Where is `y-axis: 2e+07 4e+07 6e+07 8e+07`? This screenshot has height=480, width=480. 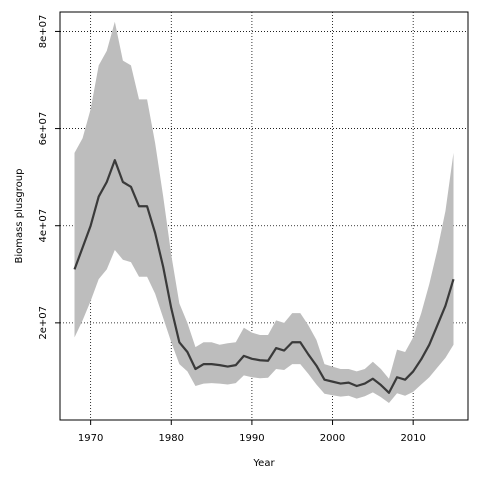
y-axis: 2e+07 4e+07 6e+07 8e+07 is located at coordinates (49, 177).